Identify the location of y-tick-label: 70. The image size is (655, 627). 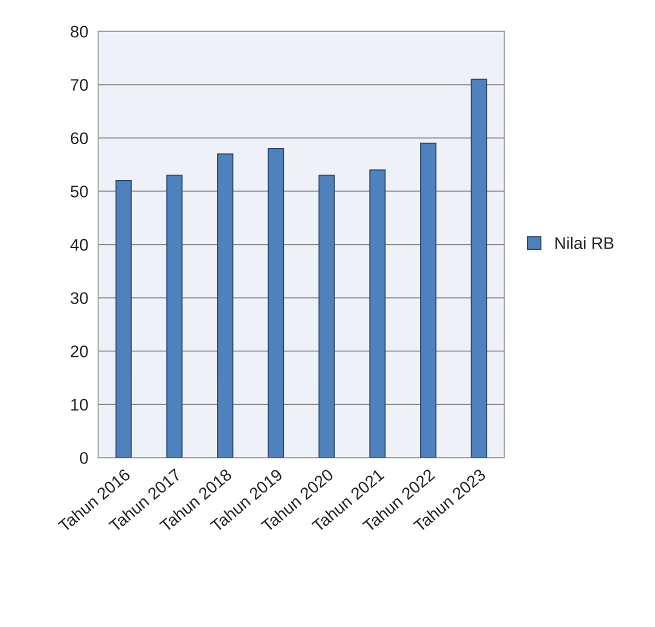
(79, 85).